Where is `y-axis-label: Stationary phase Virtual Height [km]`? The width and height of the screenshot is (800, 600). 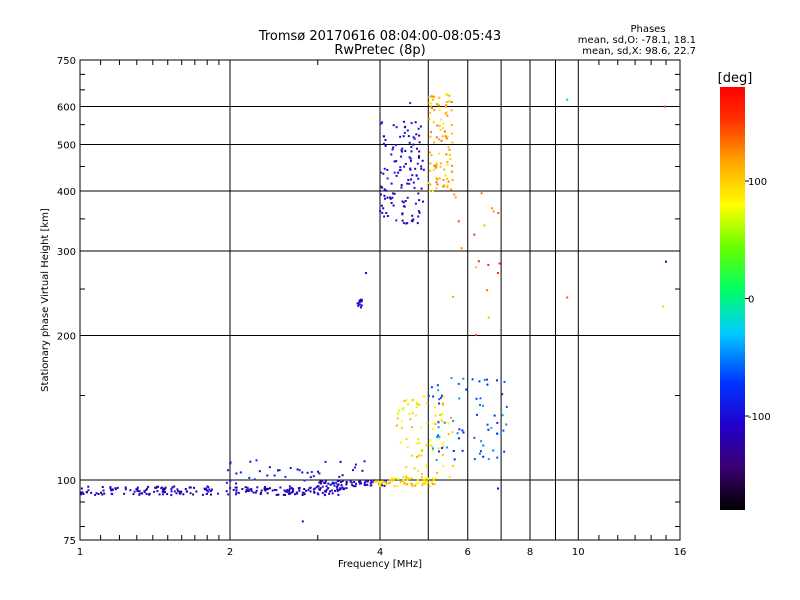 y-axis-label: Stationary phase Virtual Height [km] is located at coordinates (45, 300).